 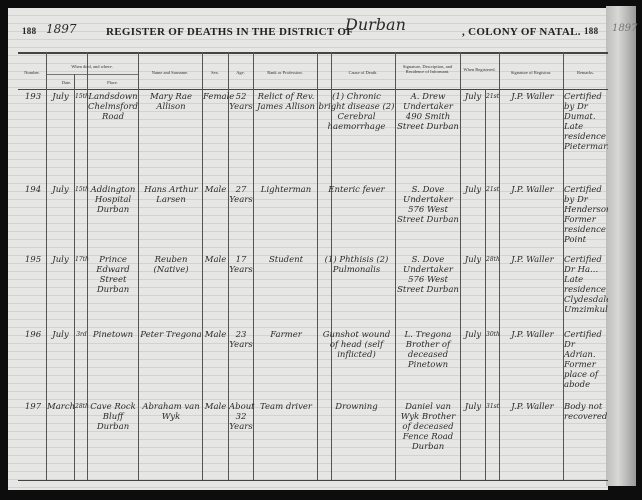 I want to click on cell-day: 28th, so click(x=82, y=406).